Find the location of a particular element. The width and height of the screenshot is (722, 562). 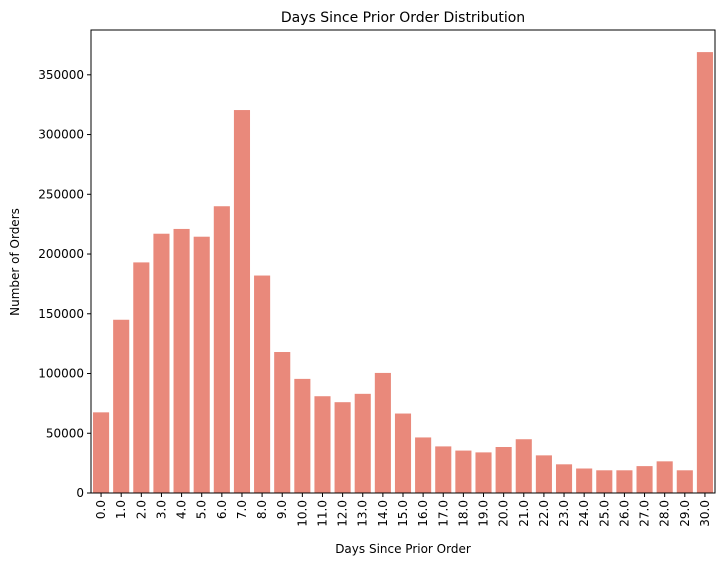

bar-21.0 is located at coordinates (523, 466).